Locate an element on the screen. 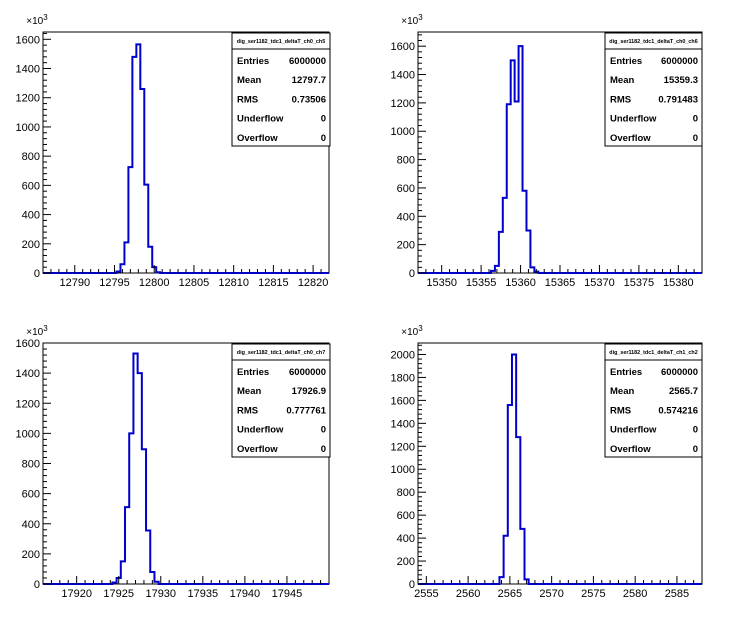  x-tick-label: 15375 is located at coordinates (639, 283).